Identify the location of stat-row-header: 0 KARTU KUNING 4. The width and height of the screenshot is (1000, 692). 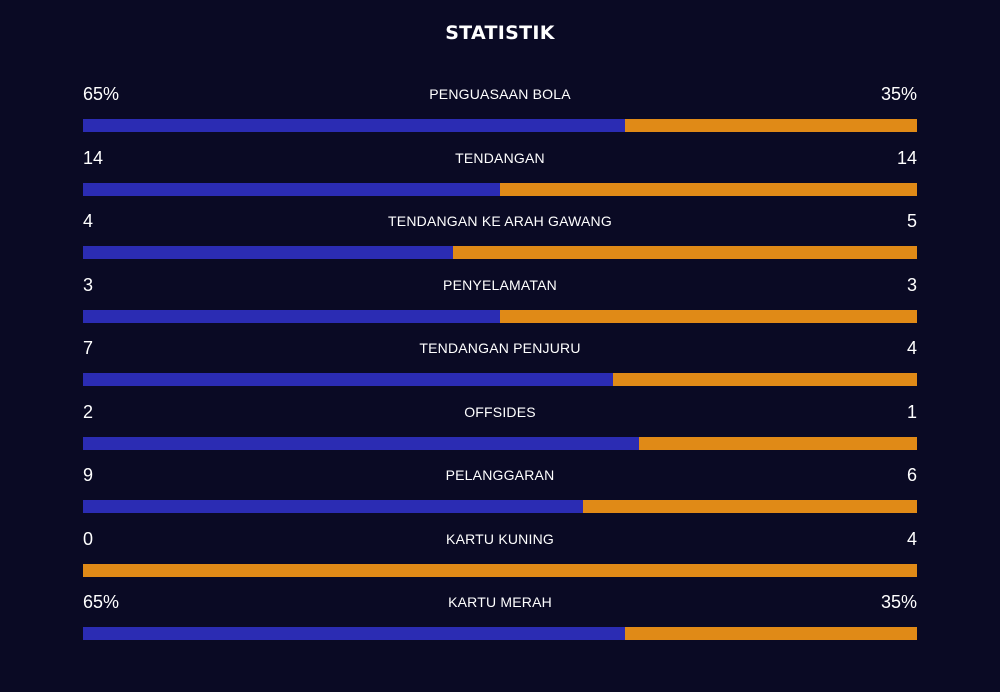
(500, 539).